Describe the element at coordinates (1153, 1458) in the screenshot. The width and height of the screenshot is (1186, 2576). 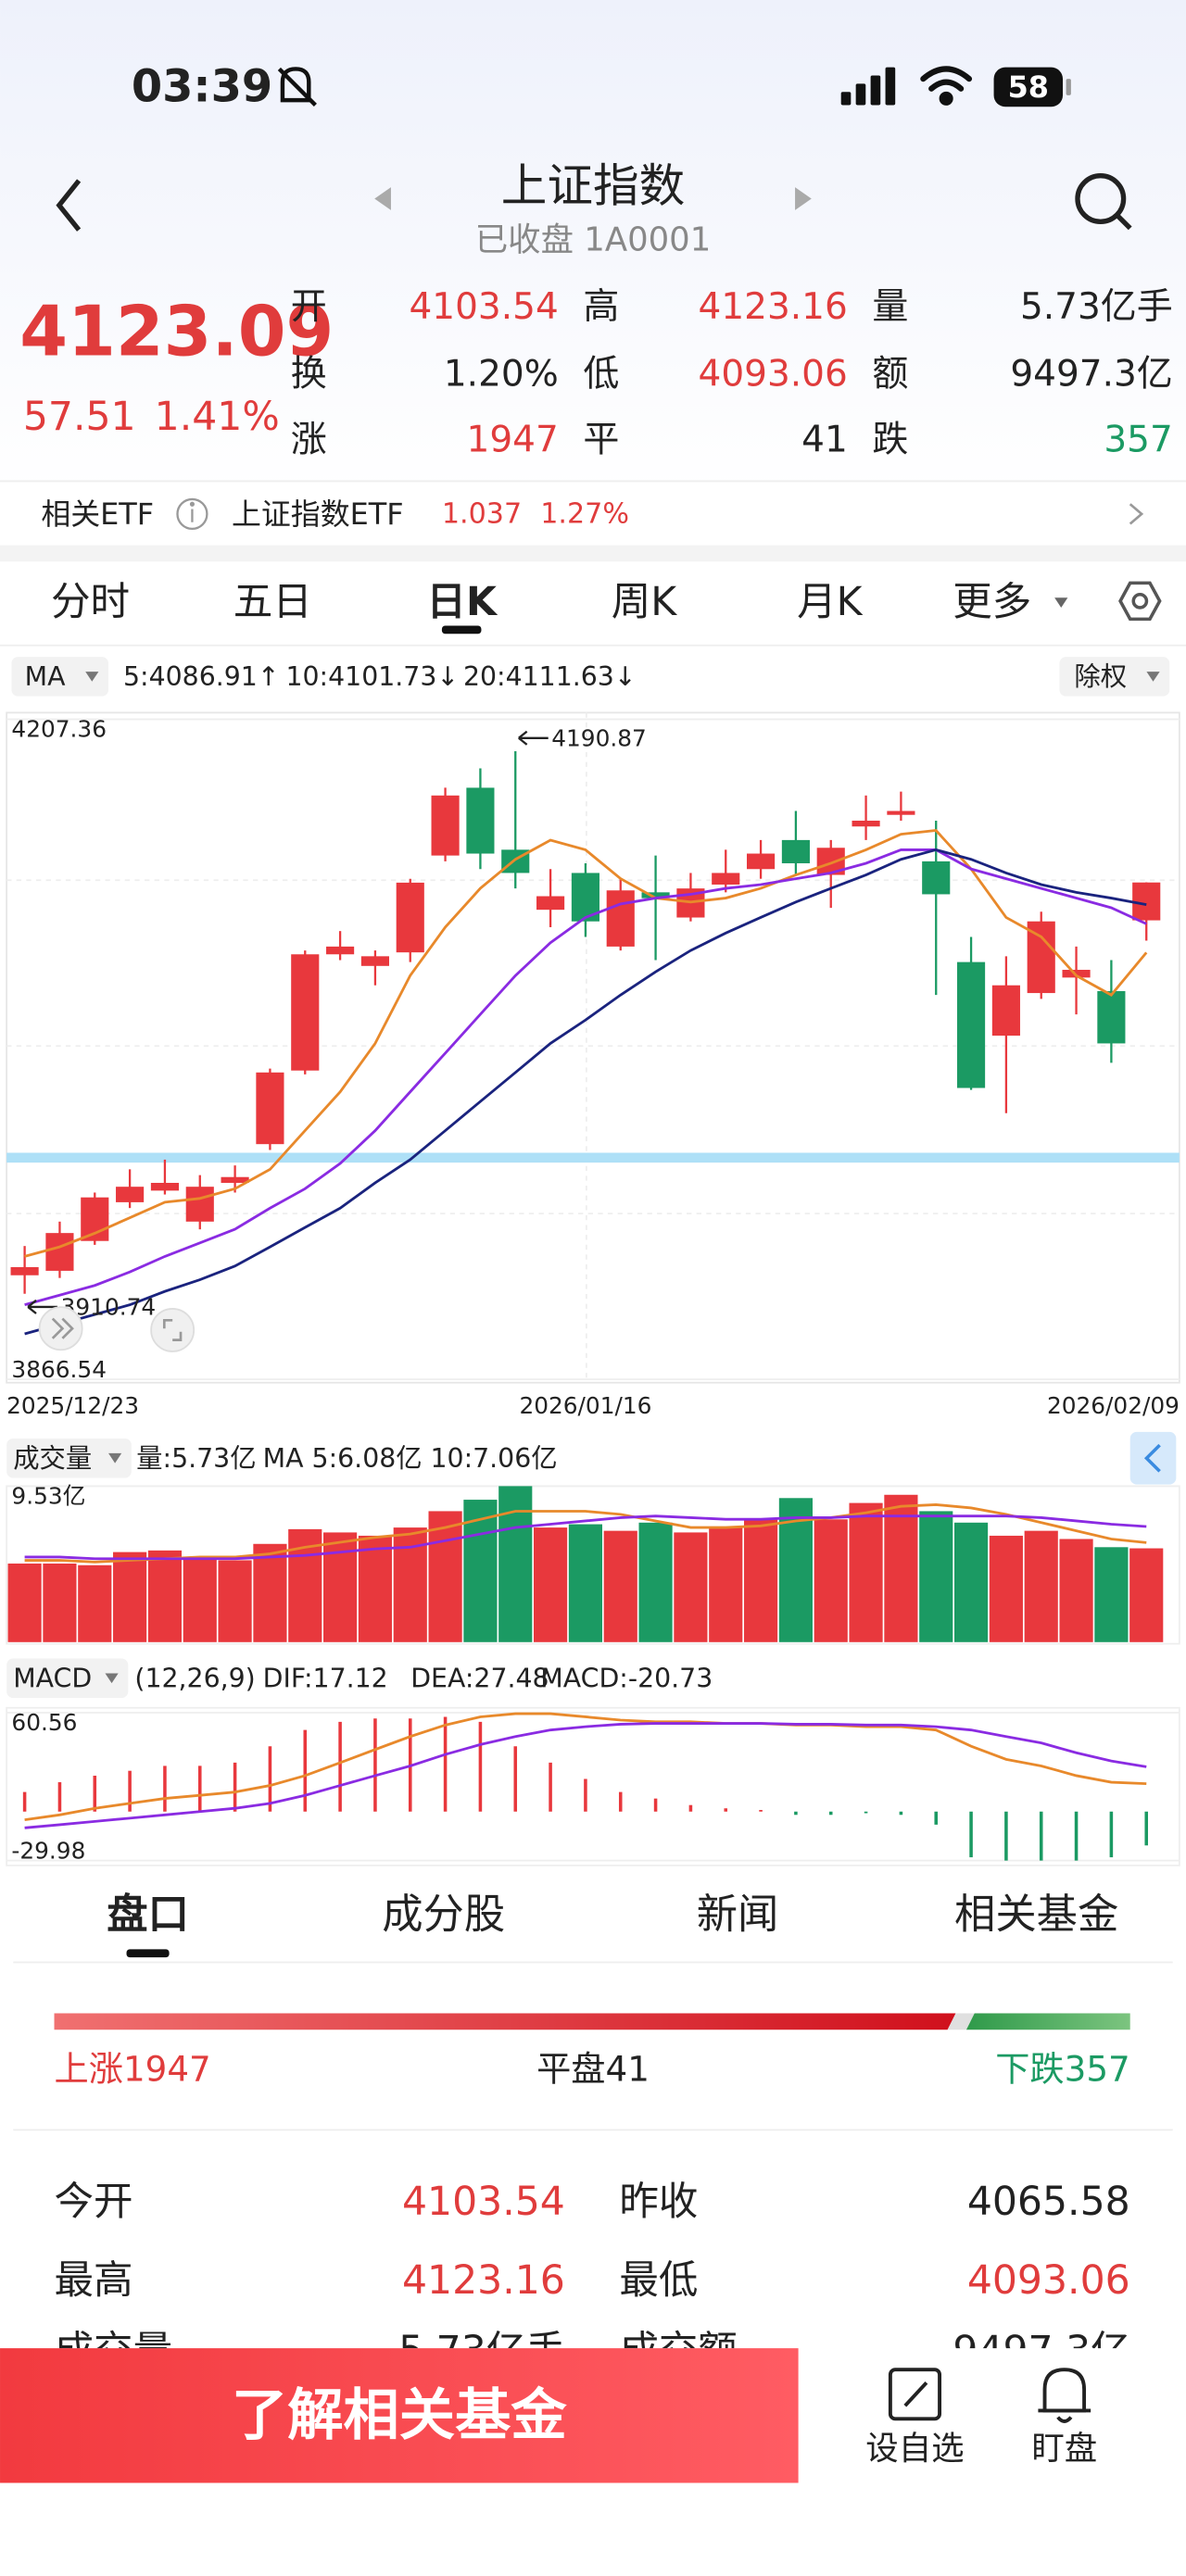
I see `side-panel-toggle` at that location.